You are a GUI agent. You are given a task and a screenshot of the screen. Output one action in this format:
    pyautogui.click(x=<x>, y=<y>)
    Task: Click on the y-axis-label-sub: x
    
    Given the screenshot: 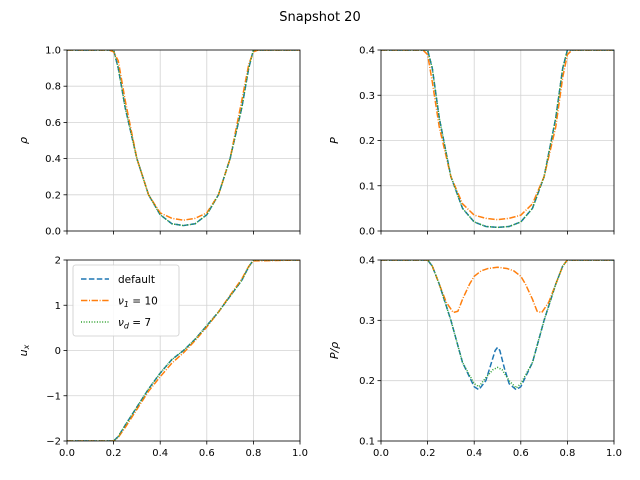 What is the action you would take?
    pyautogui.click(x=26, y=347)
    